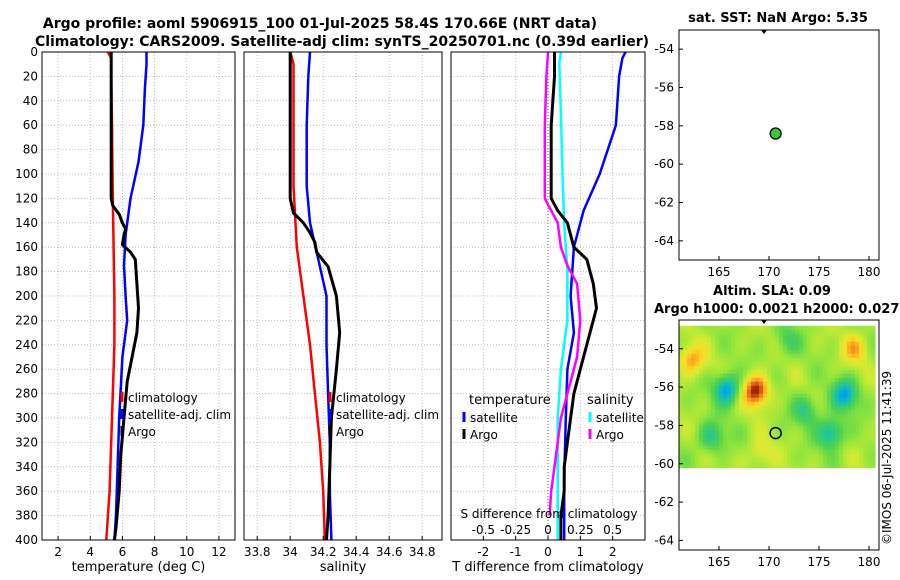 The image size is (900, 580). Describe the element at coordinates (620, 418) in the screenshot. I see `legend-salinity-label-0: satellite` at that location.